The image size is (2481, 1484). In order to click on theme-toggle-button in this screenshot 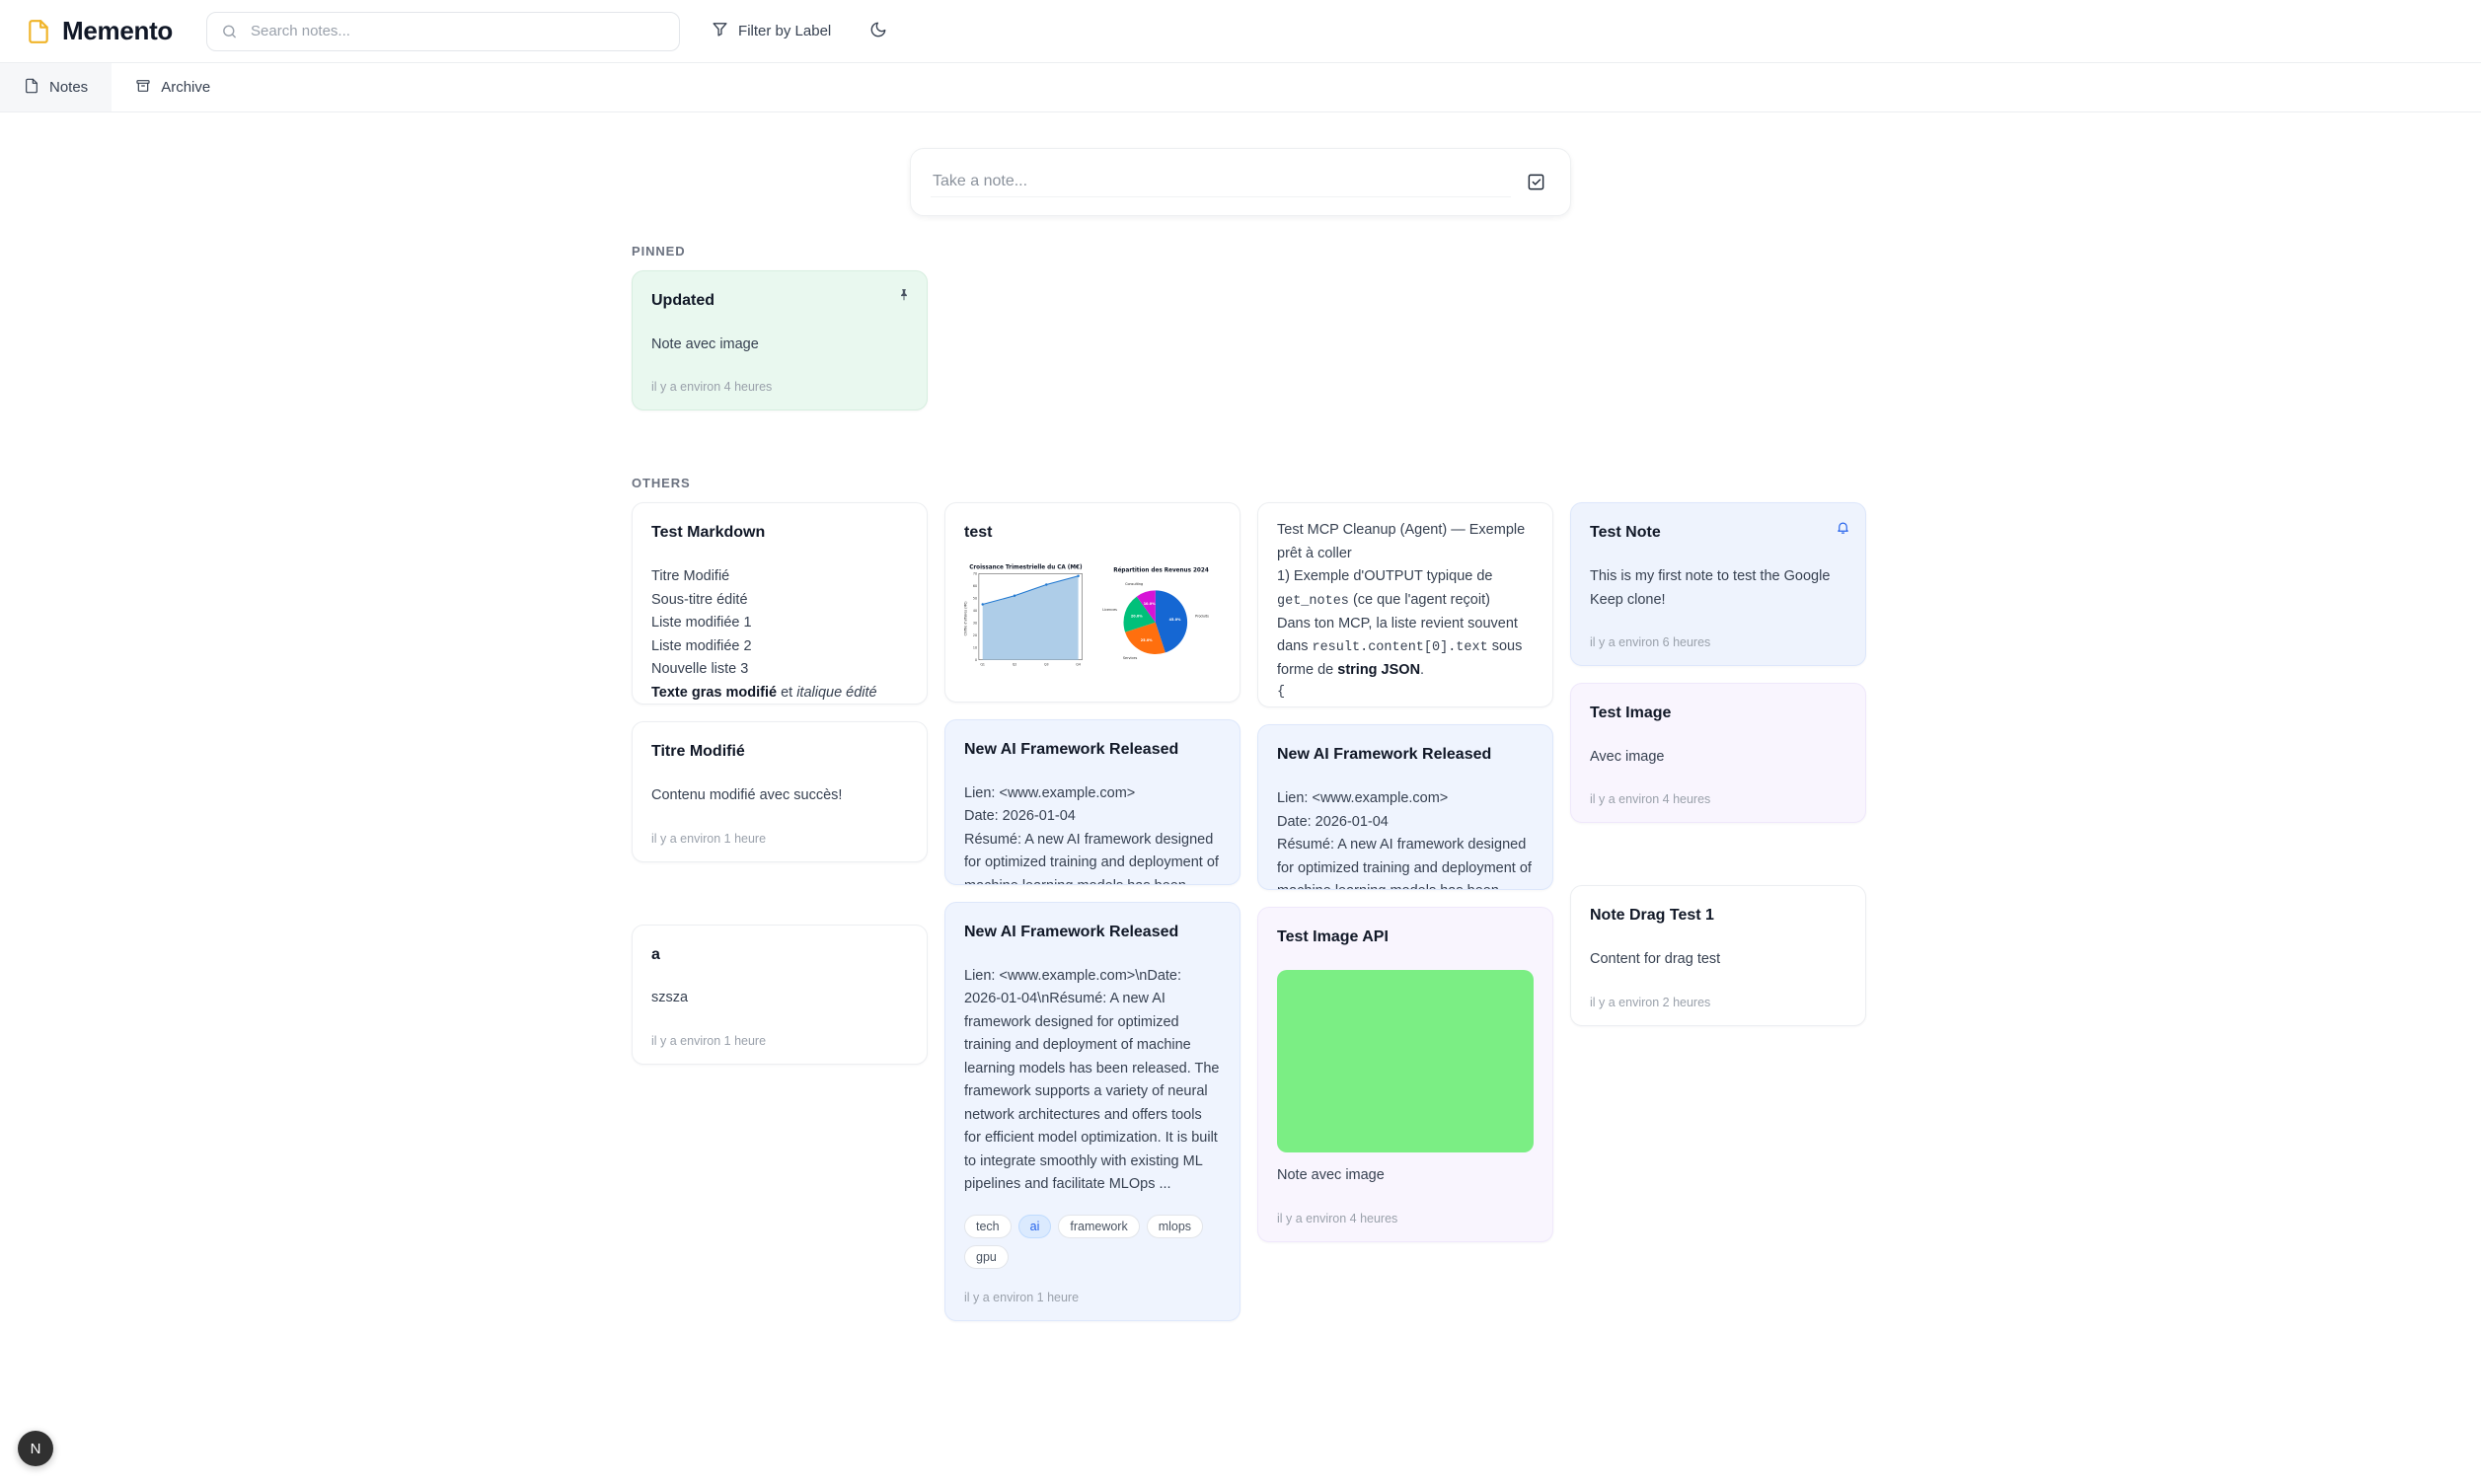, I will do `click(879, 31)`.